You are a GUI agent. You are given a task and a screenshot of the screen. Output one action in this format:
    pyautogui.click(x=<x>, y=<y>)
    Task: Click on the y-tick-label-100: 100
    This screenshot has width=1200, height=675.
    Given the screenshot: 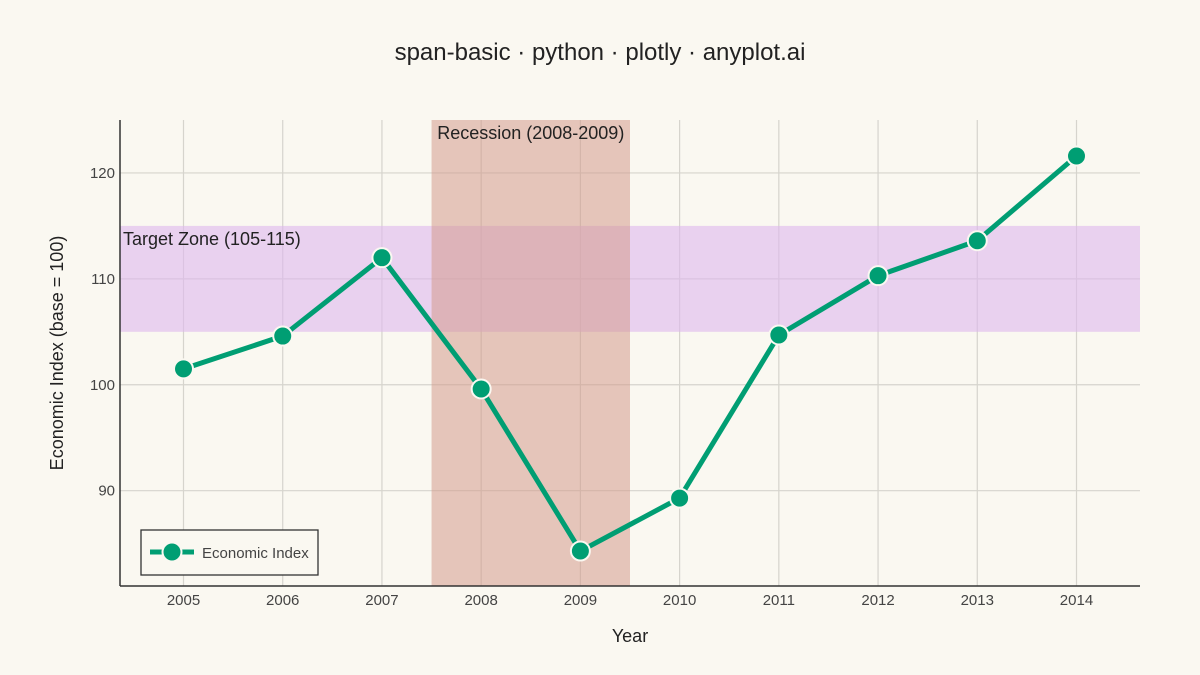 What is the action you would take?
    pyautogui.click(x=102, y=385)
    